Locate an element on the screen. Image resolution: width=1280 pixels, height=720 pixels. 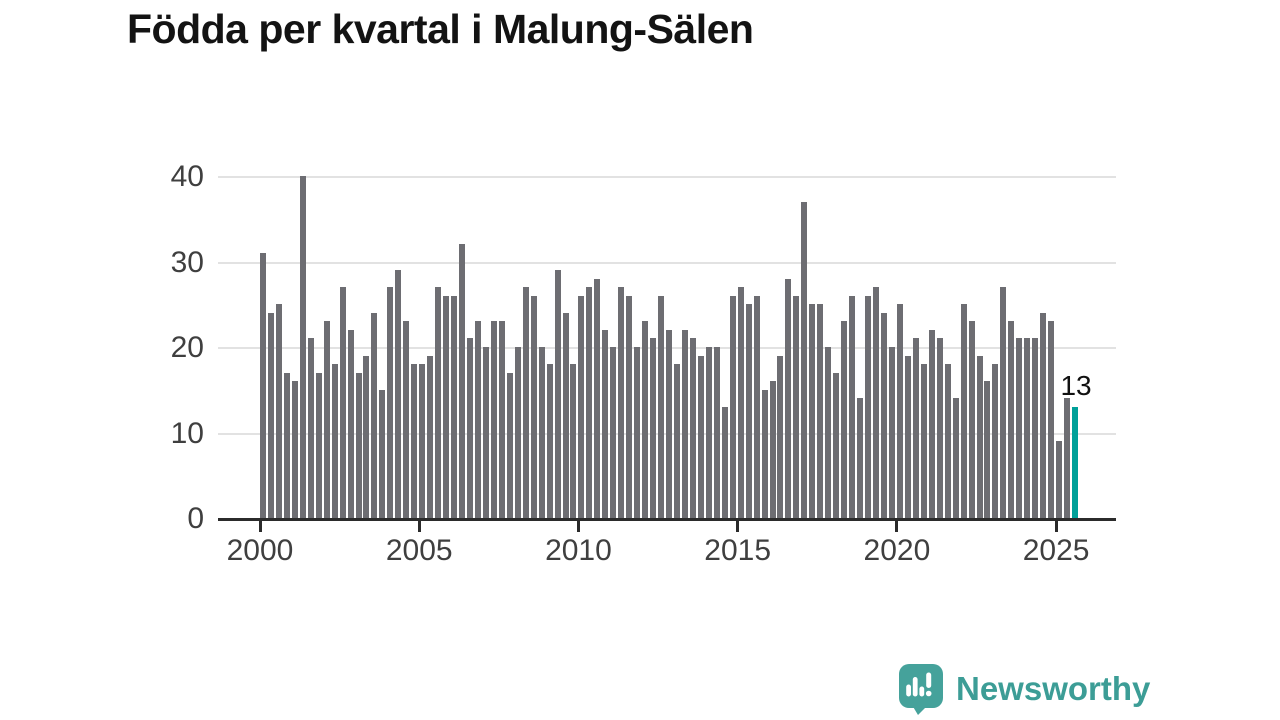
chart-title: Födda per kvartal i Malung-Sälen is located at coordinates (440, 29).